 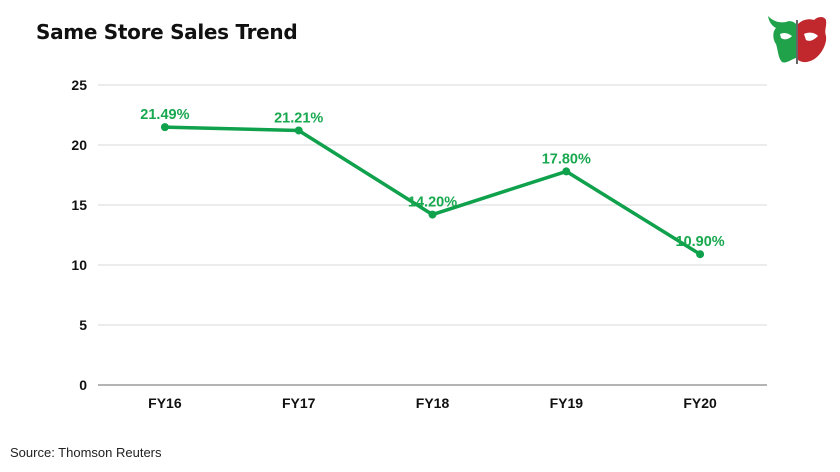 I want to click on source-note: Source: Thomson Reuters, so click(x=86, y=452).